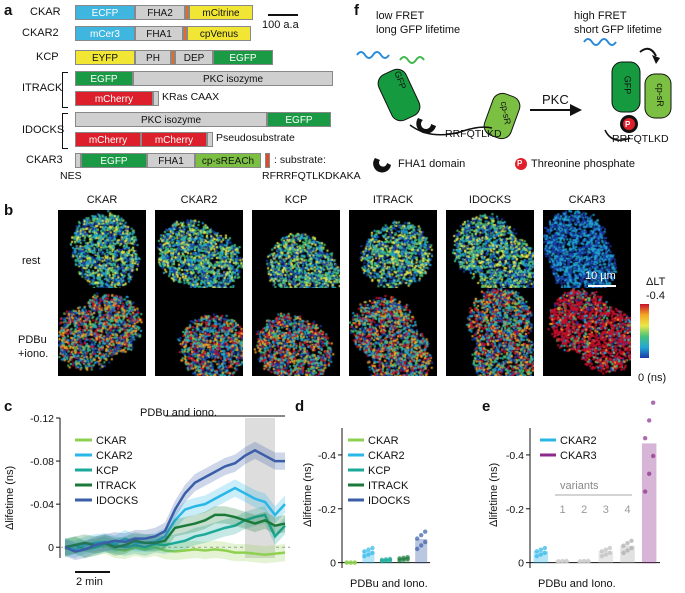  What do you see at coordinates (356, 10) in the screenshot?
I see `panel-label-f: f` at bounding box center [356, 10].